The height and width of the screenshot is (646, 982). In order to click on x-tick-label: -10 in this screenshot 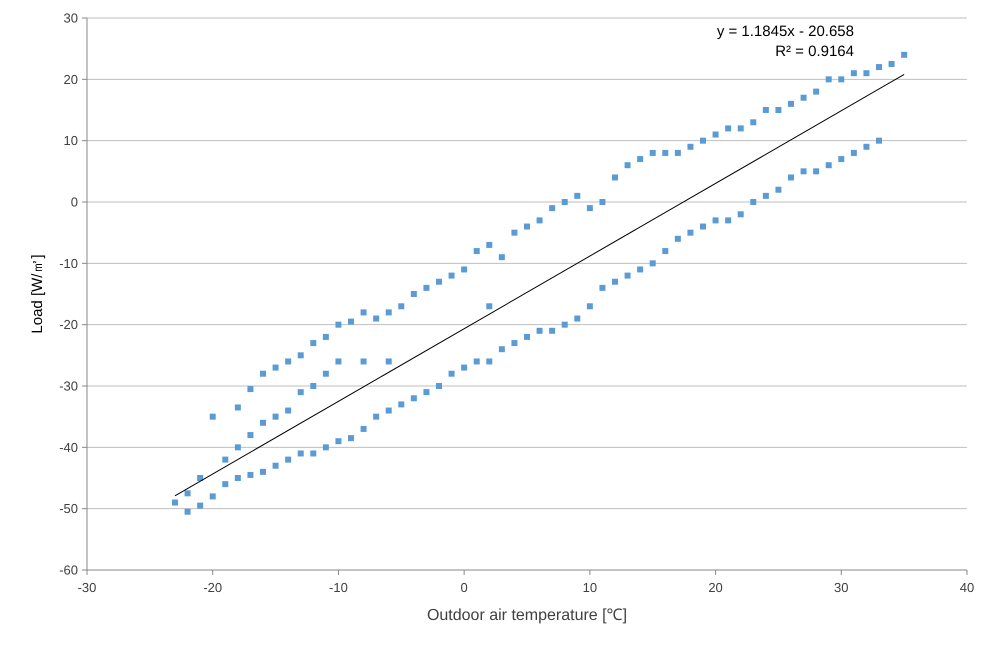, I will do `click(338, 587)`.